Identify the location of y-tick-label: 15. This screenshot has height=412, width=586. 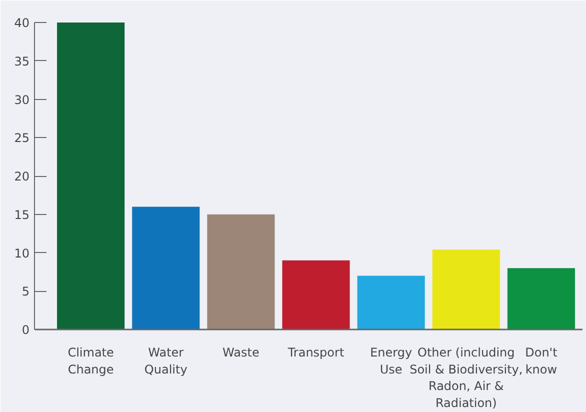
(22, 215).